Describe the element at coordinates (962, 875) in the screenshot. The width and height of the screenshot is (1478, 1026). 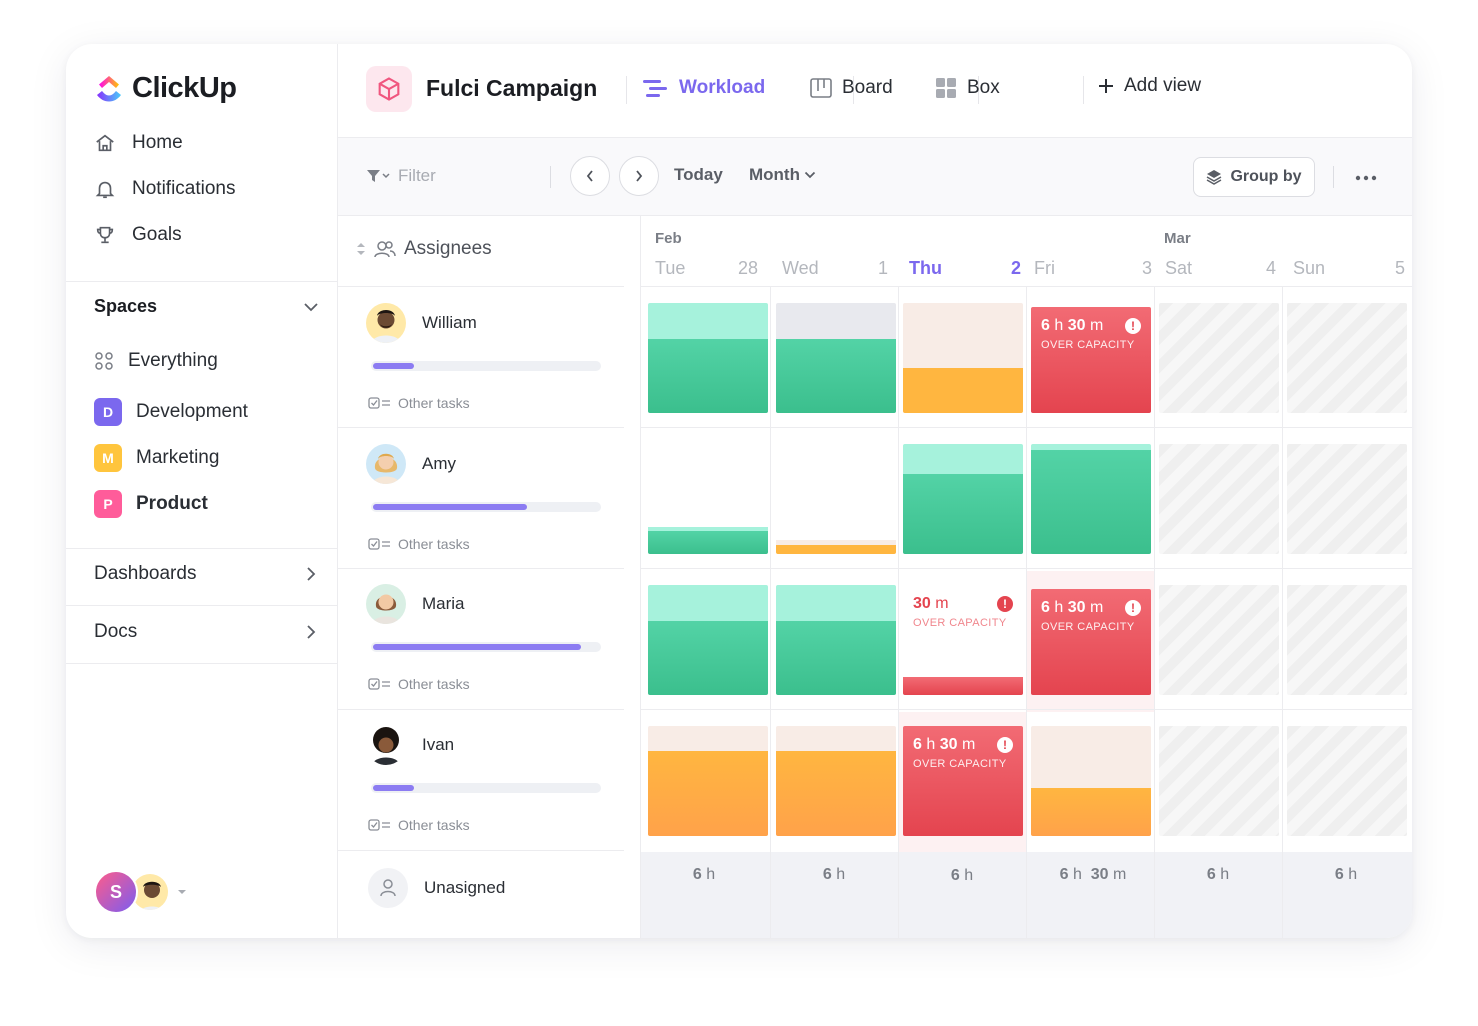
I see `total-value: 6 h` at that location.